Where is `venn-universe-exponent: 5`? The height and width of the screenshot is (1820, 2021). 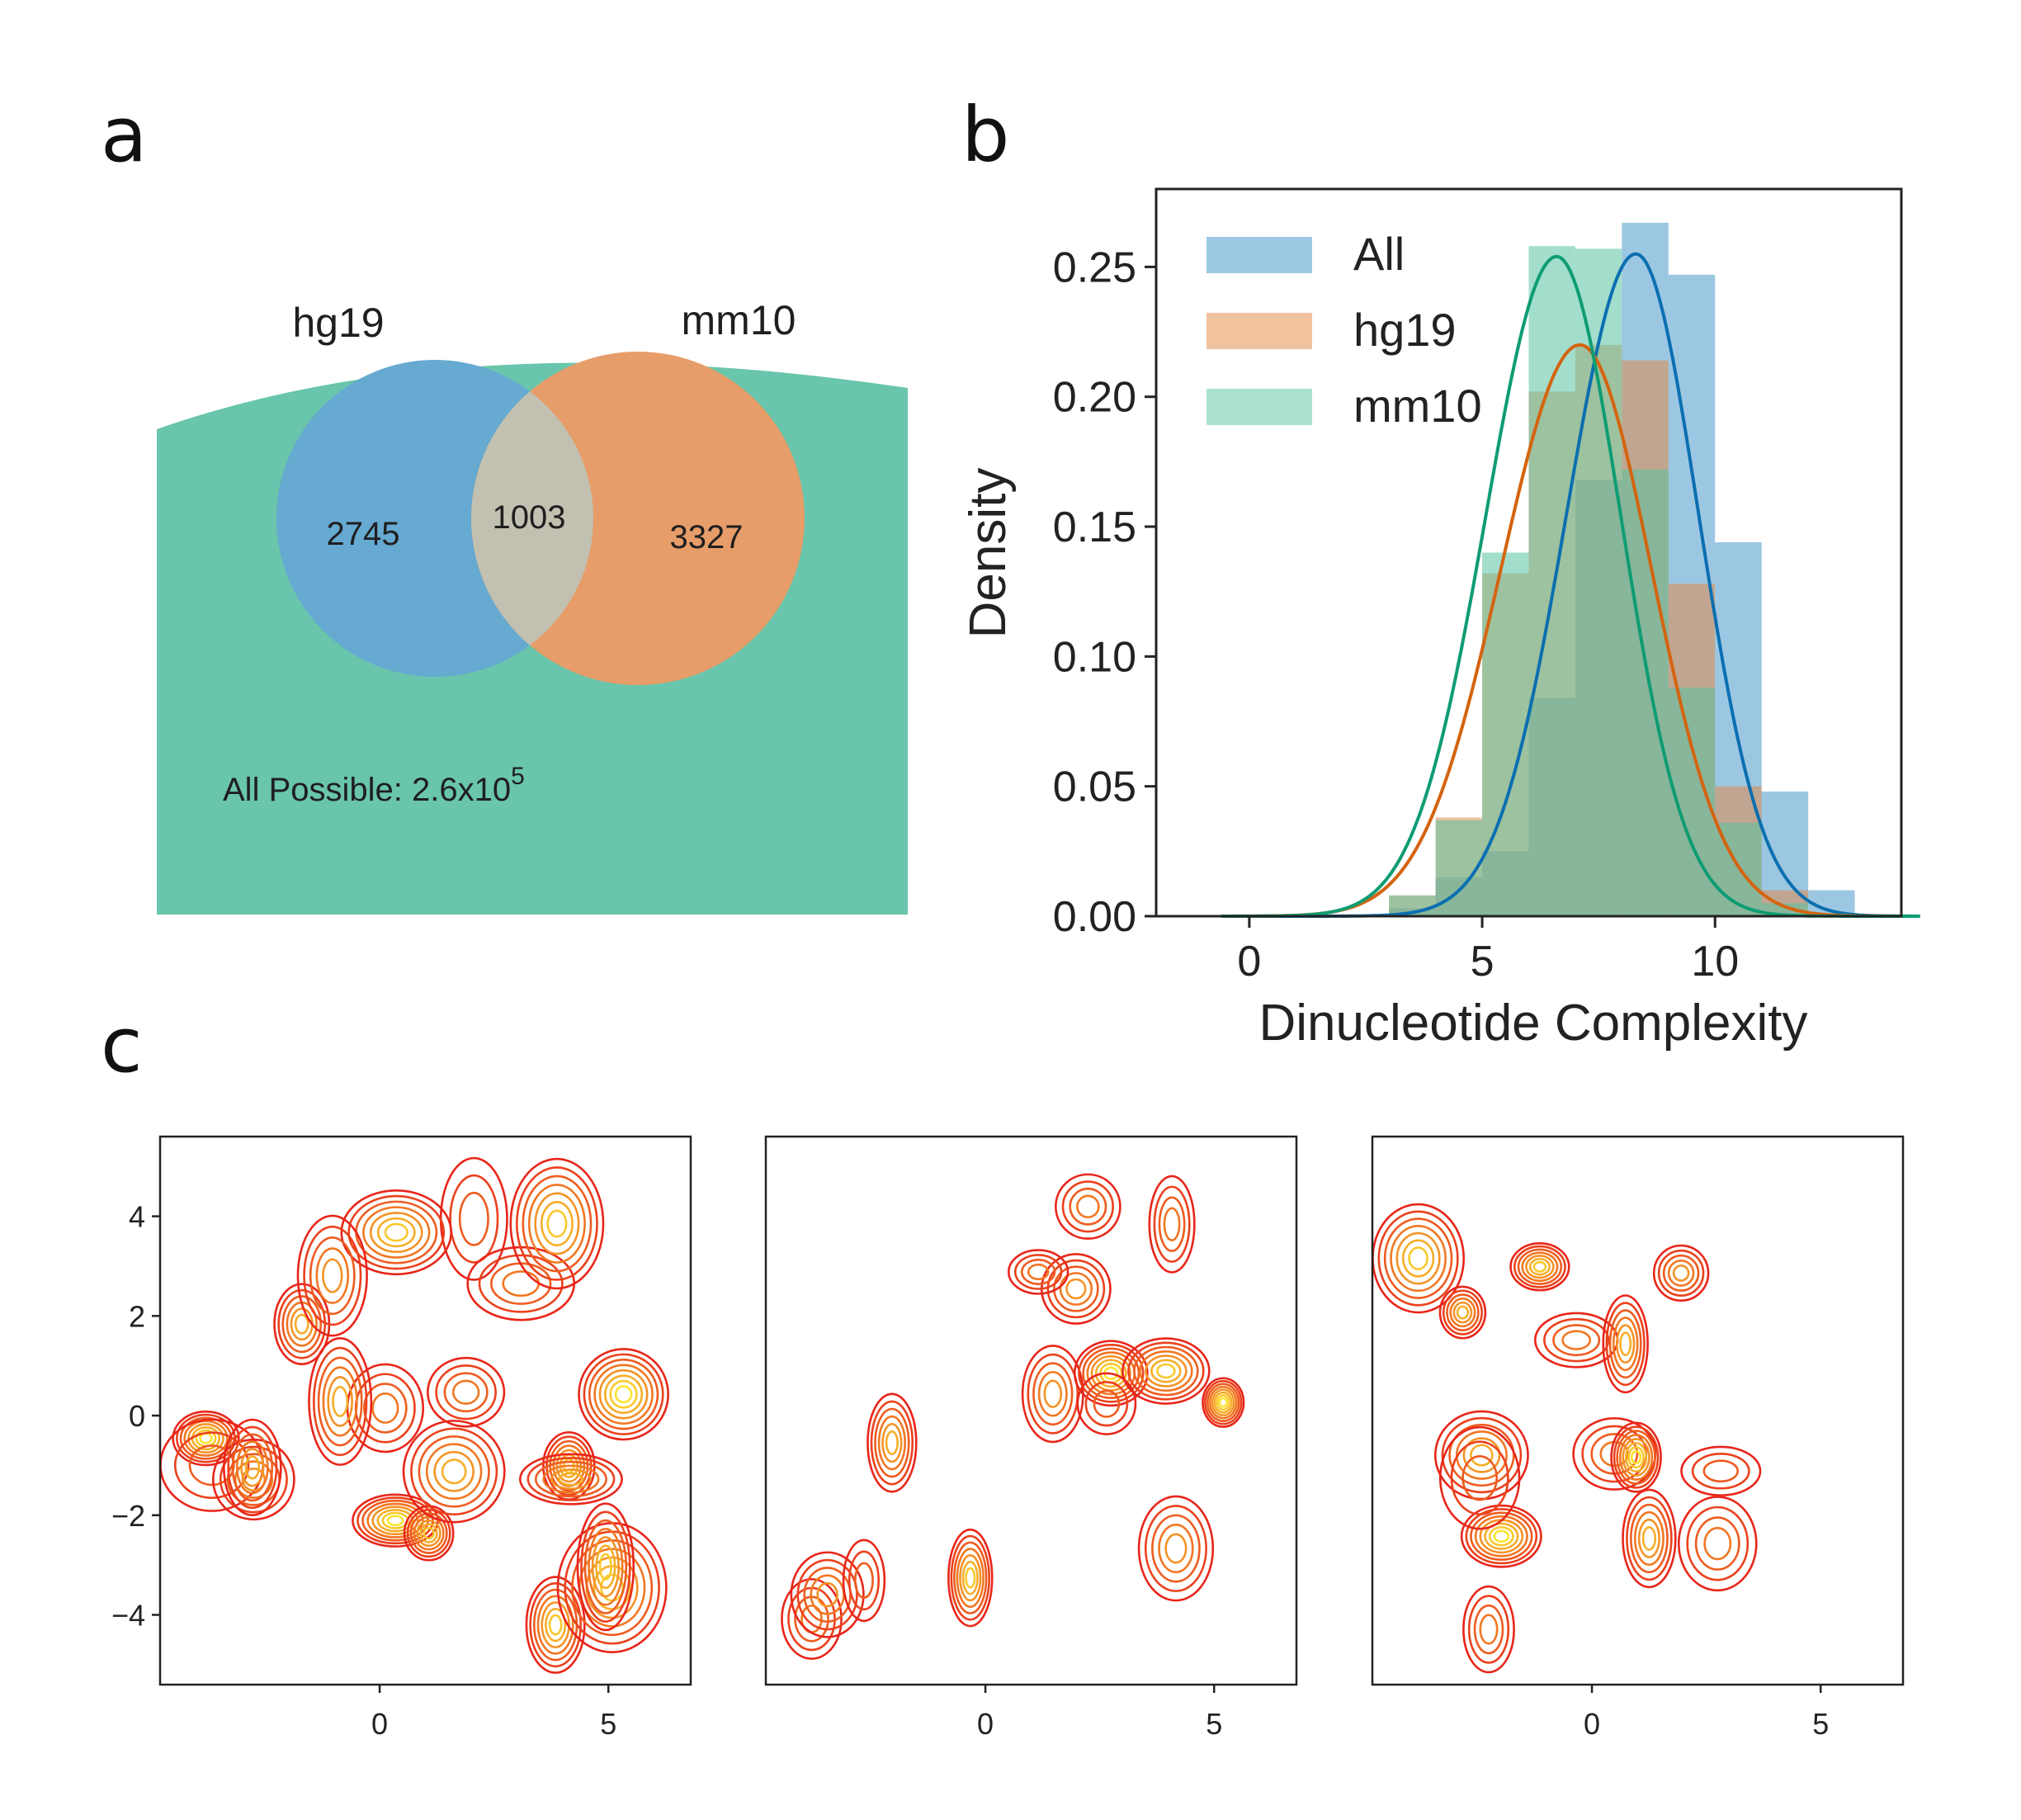 venn-universe-exponent: 5 is located at coordinates (518, 776).